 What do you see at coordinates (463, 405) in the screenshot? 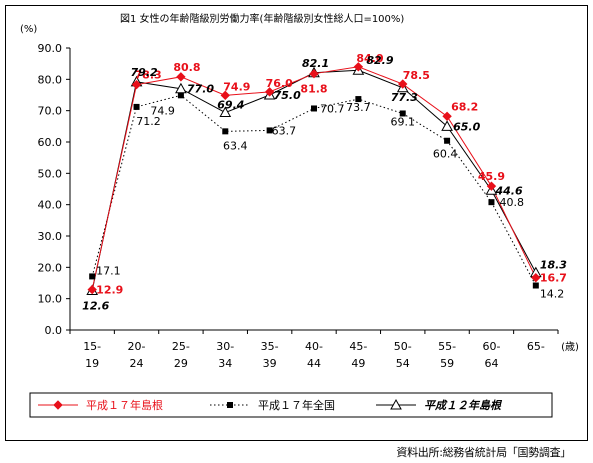
I see `legend-label: 平成１２年島根` at bounding box center [463, 405].